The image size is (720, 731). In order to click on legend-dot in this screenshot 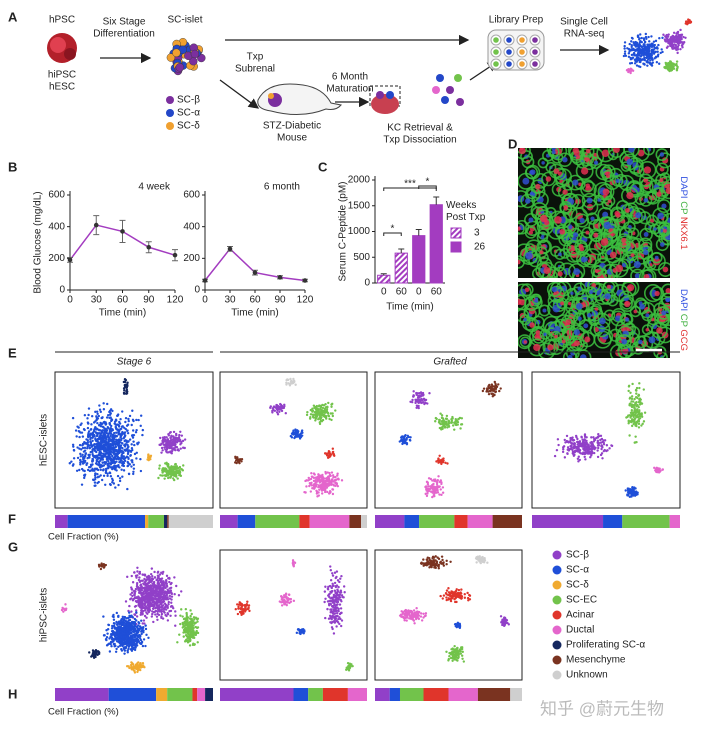, I will do `click(557, 555)`.